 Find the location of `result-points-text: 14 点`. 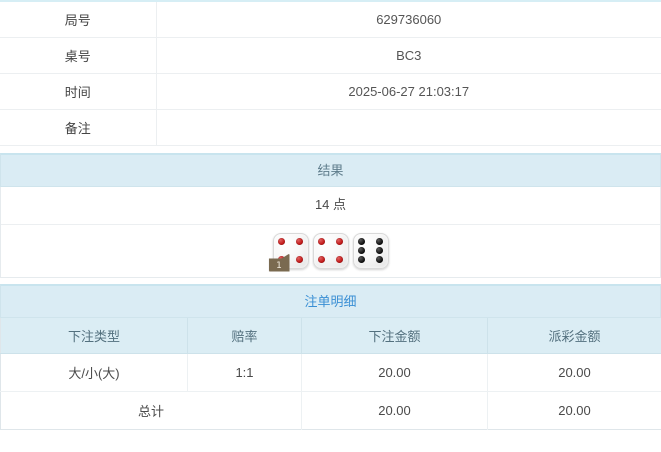

result-points-text: 14 点 is located at coordinates (330, 206).